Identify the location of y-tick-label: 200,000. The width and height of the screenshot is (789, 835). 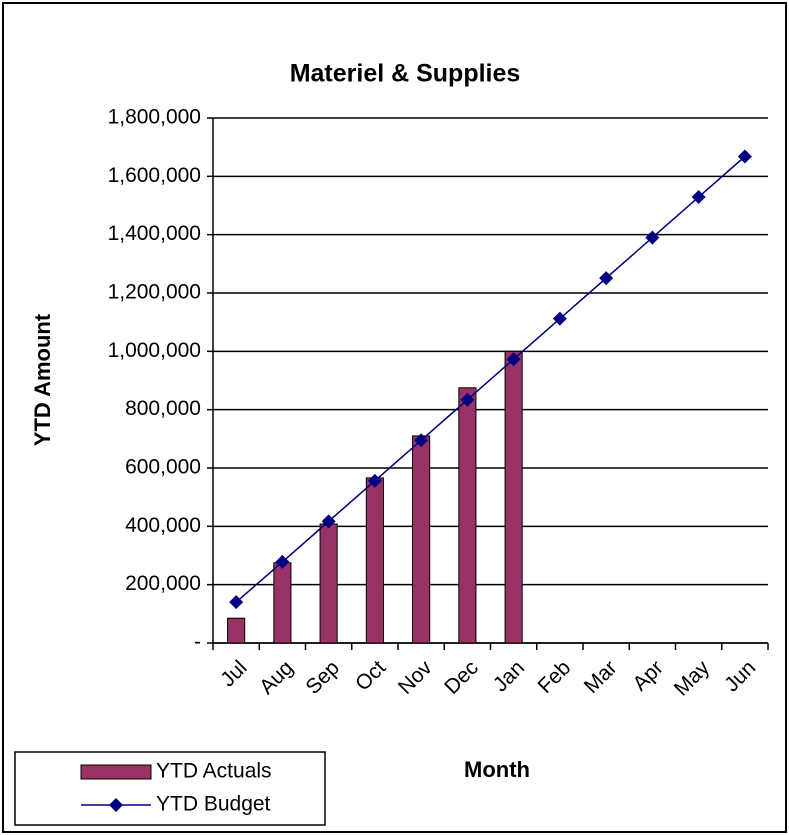
(163, 583).